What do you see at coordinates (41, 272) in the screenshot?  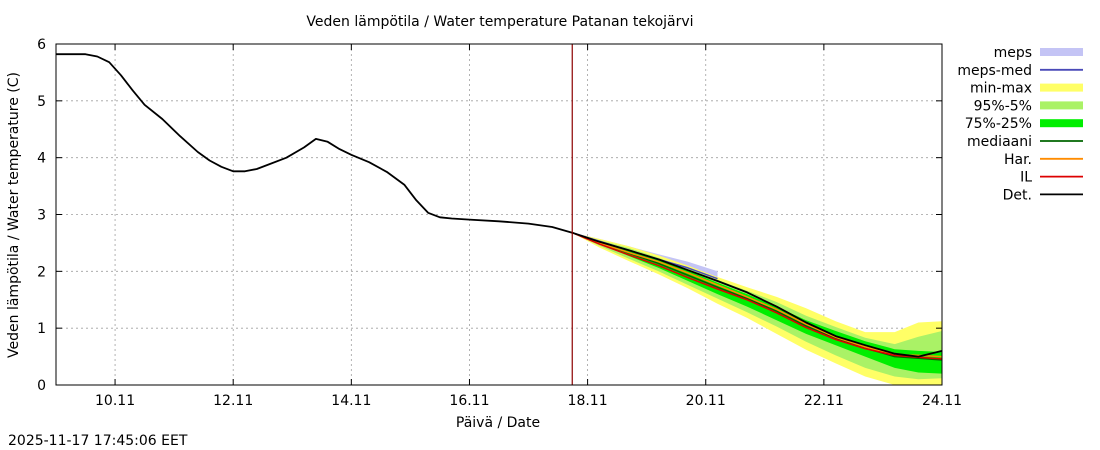 I see `y-tick-label: 2` at bounding box center [41, 272].